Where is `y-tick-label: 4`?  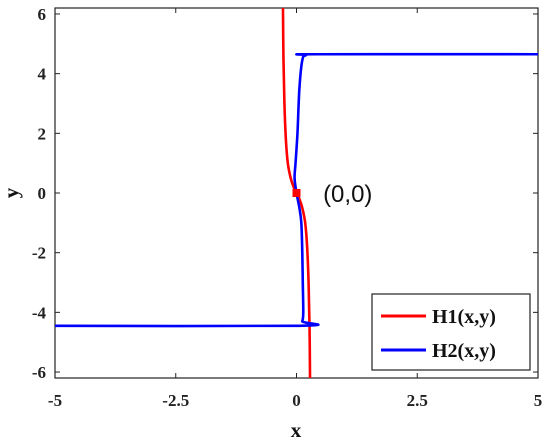 y-tick-label: 4 is located at coordinates (42, 74).